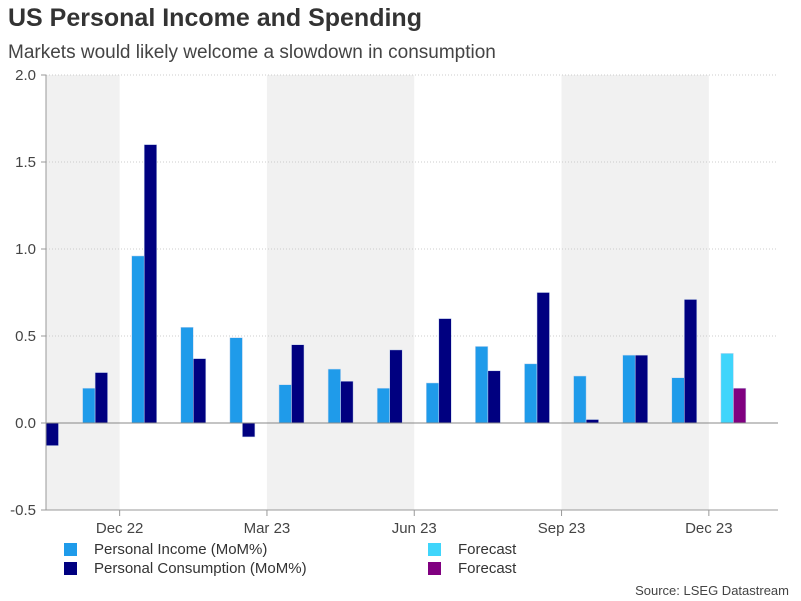 The image size is (801, 601). I want to click on y-tick-label: -0.5, so click(23, 510).